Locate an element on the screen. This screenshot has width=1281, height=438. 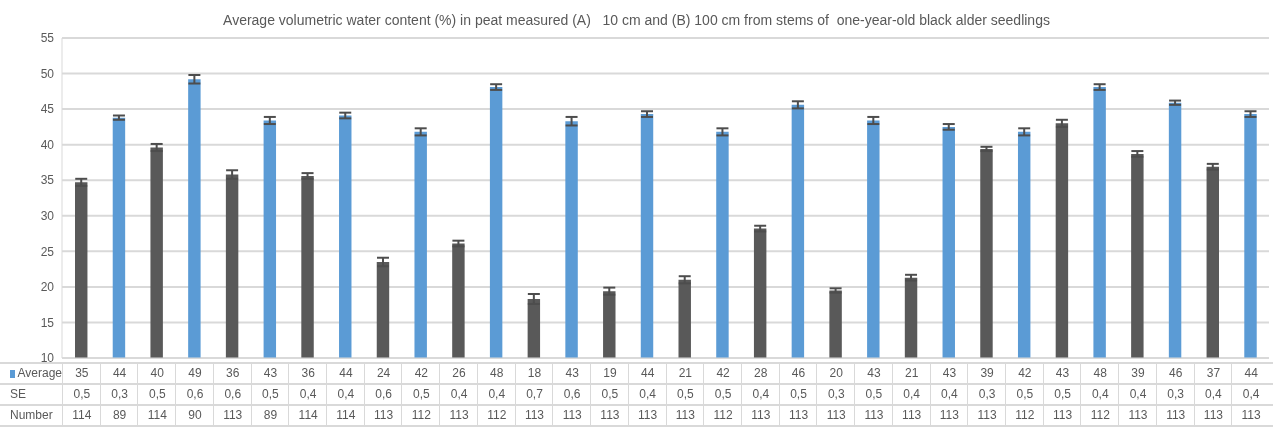
y-tick-label: 20 is located at coordinates (47, 287).